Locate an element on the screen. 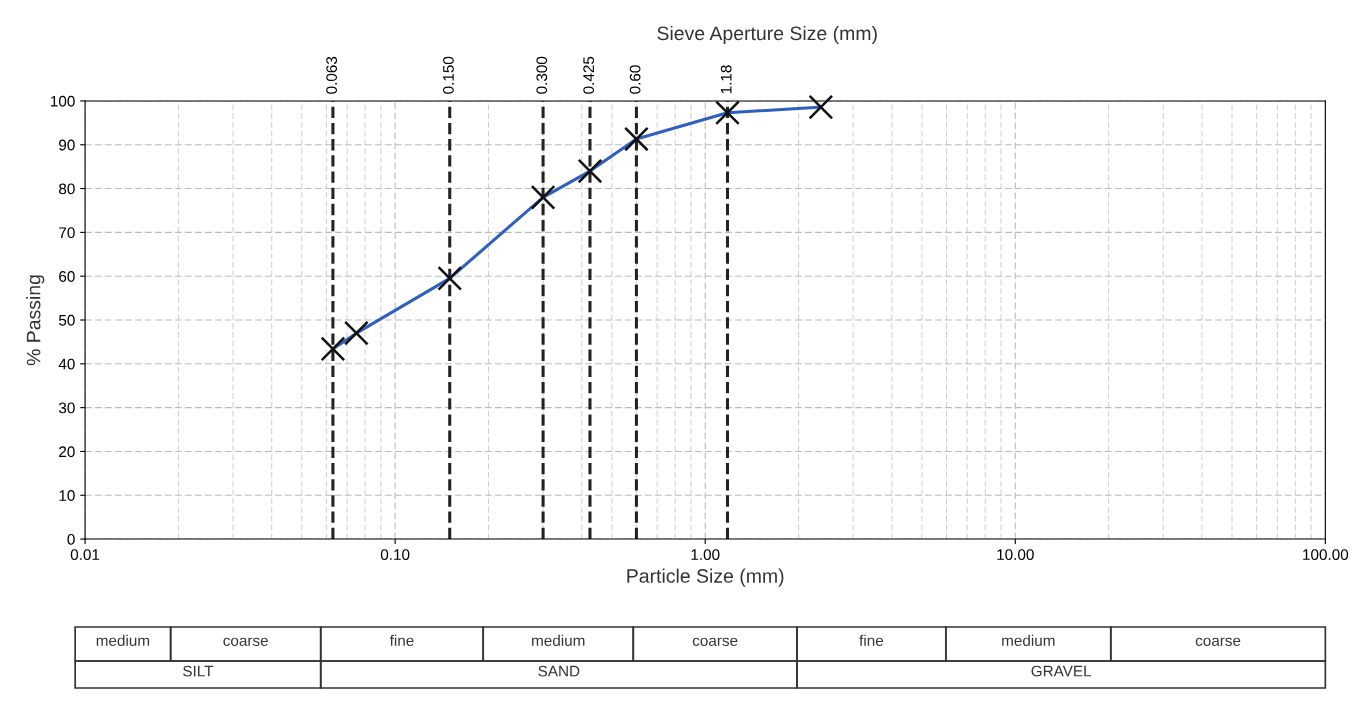  text: Sieve Aperture Size (mm) is located at coordinates (767, 35).